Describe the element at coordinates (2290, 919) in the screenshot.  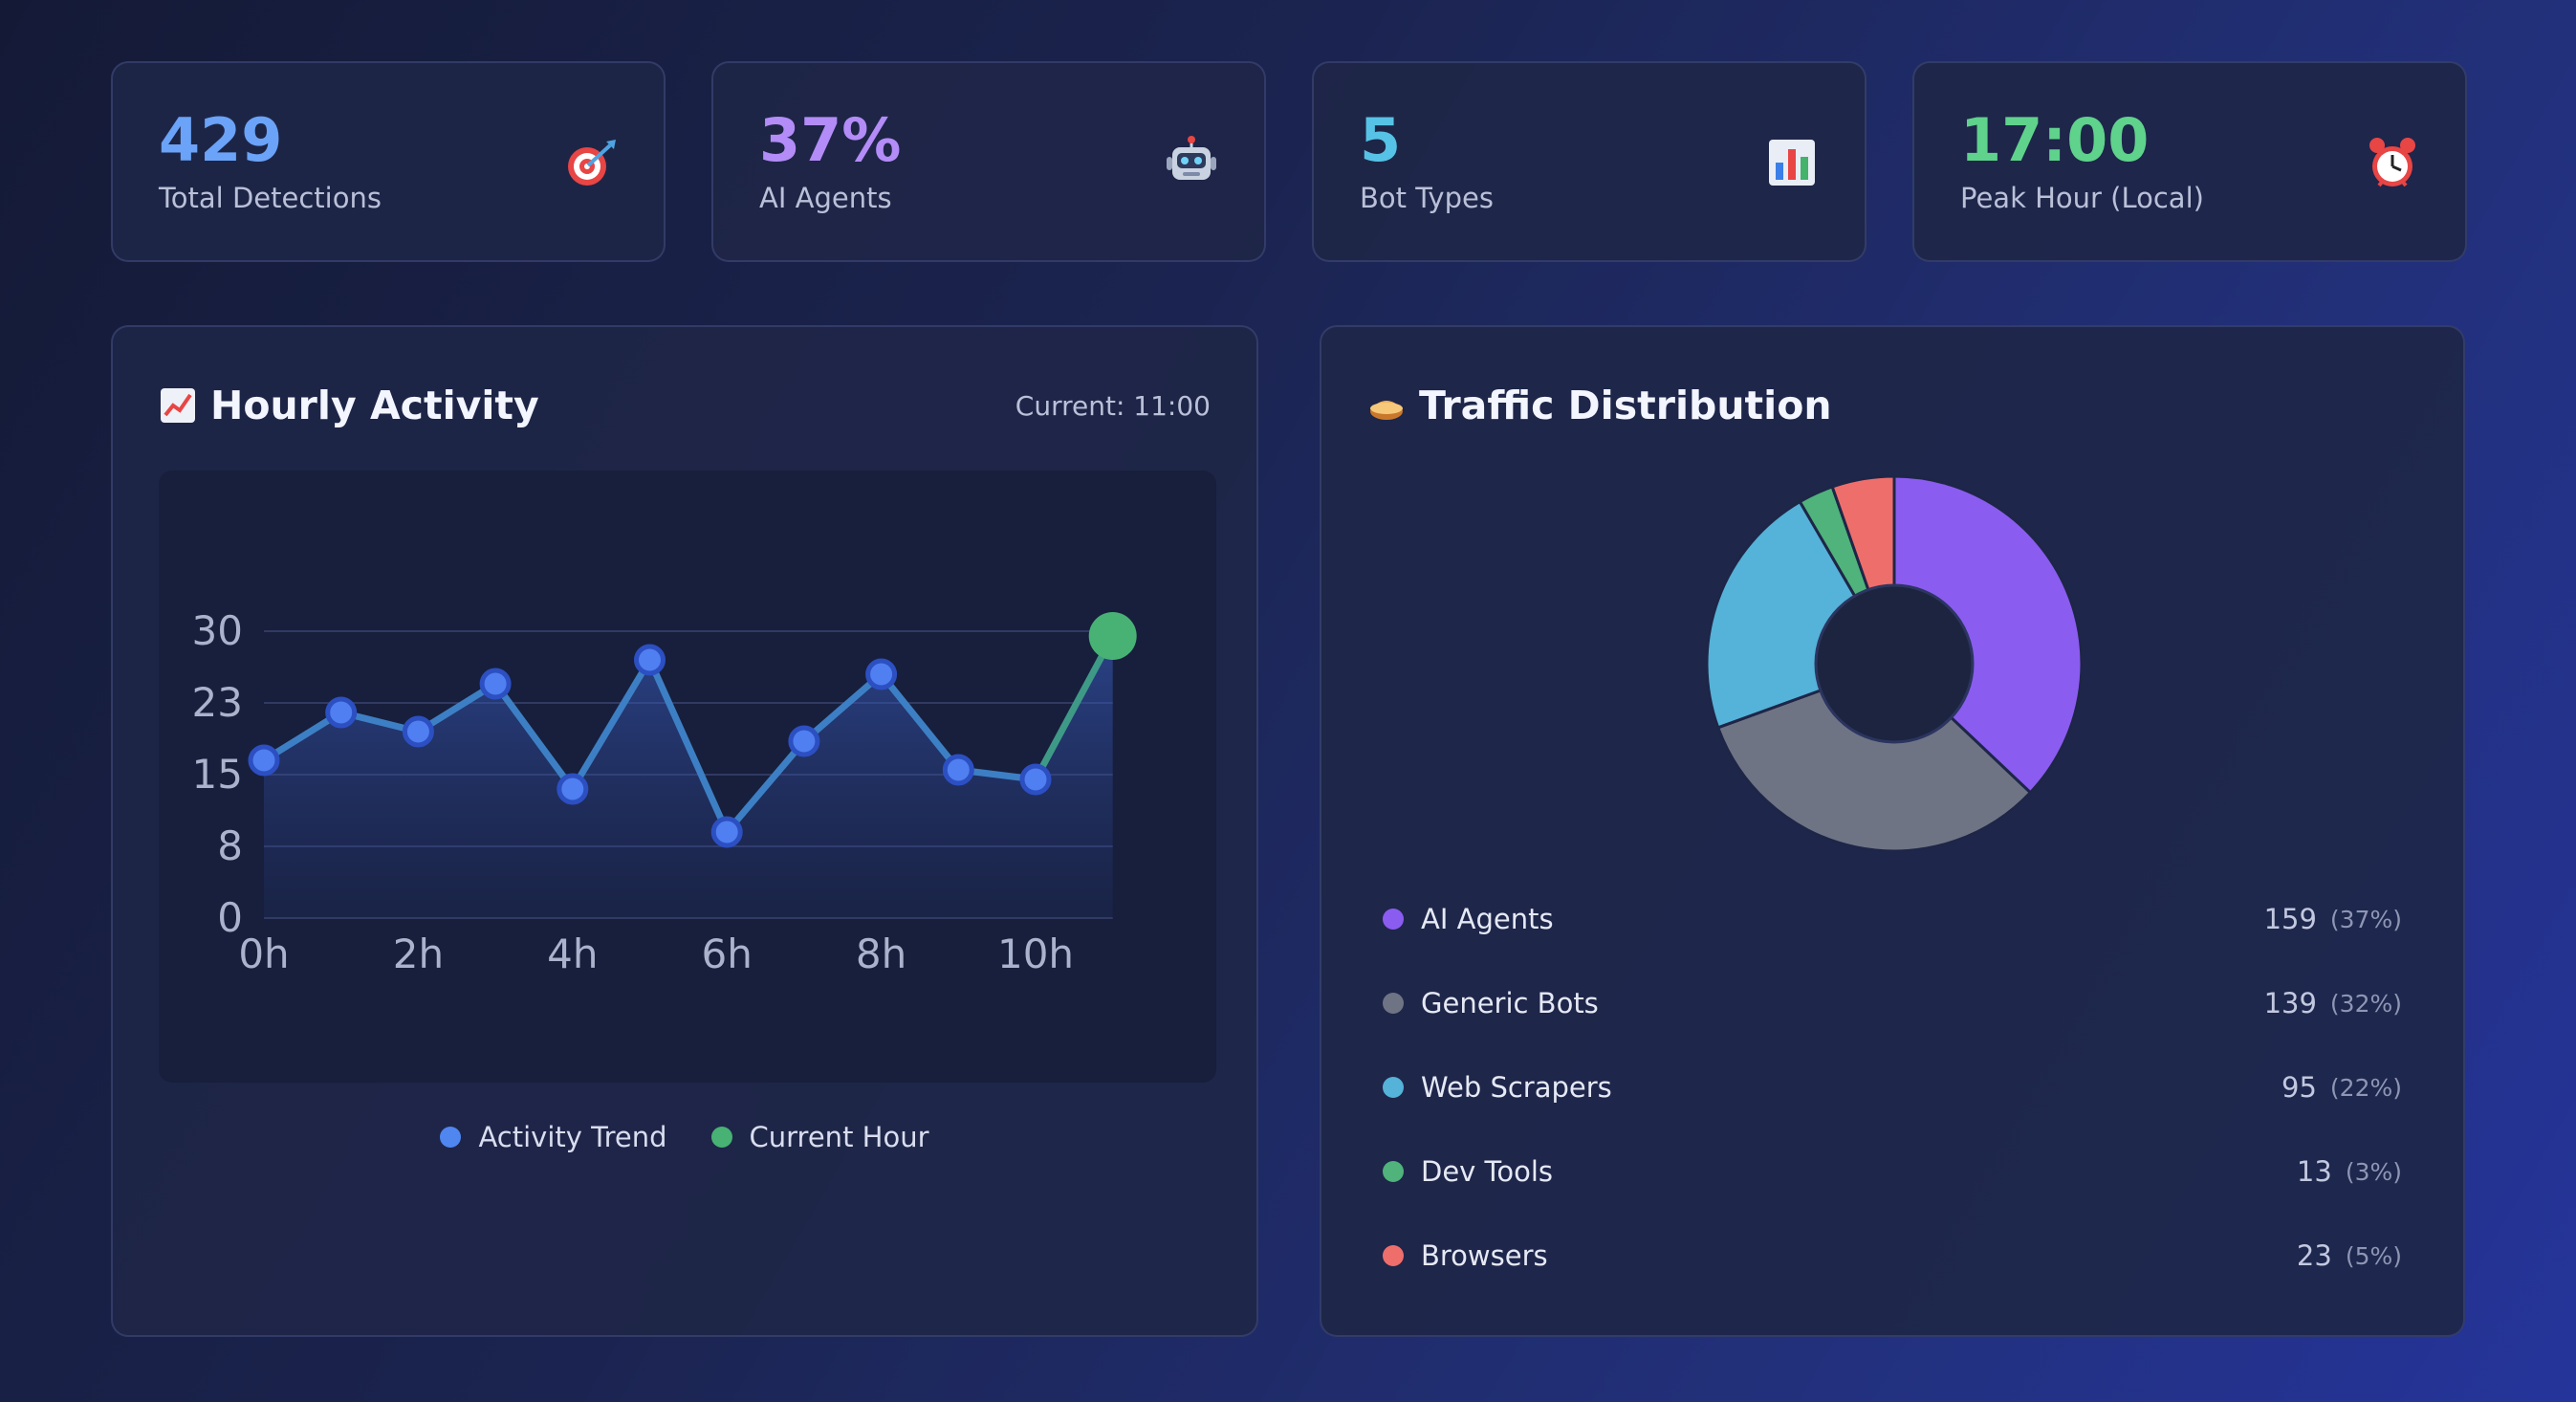
I see `distribution-count: 159` at that location.